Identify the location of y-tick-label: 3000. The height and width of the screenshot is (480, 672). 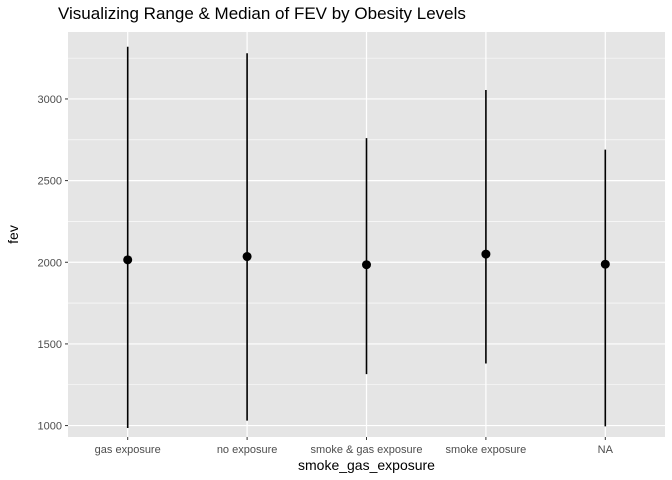
(50, 100).